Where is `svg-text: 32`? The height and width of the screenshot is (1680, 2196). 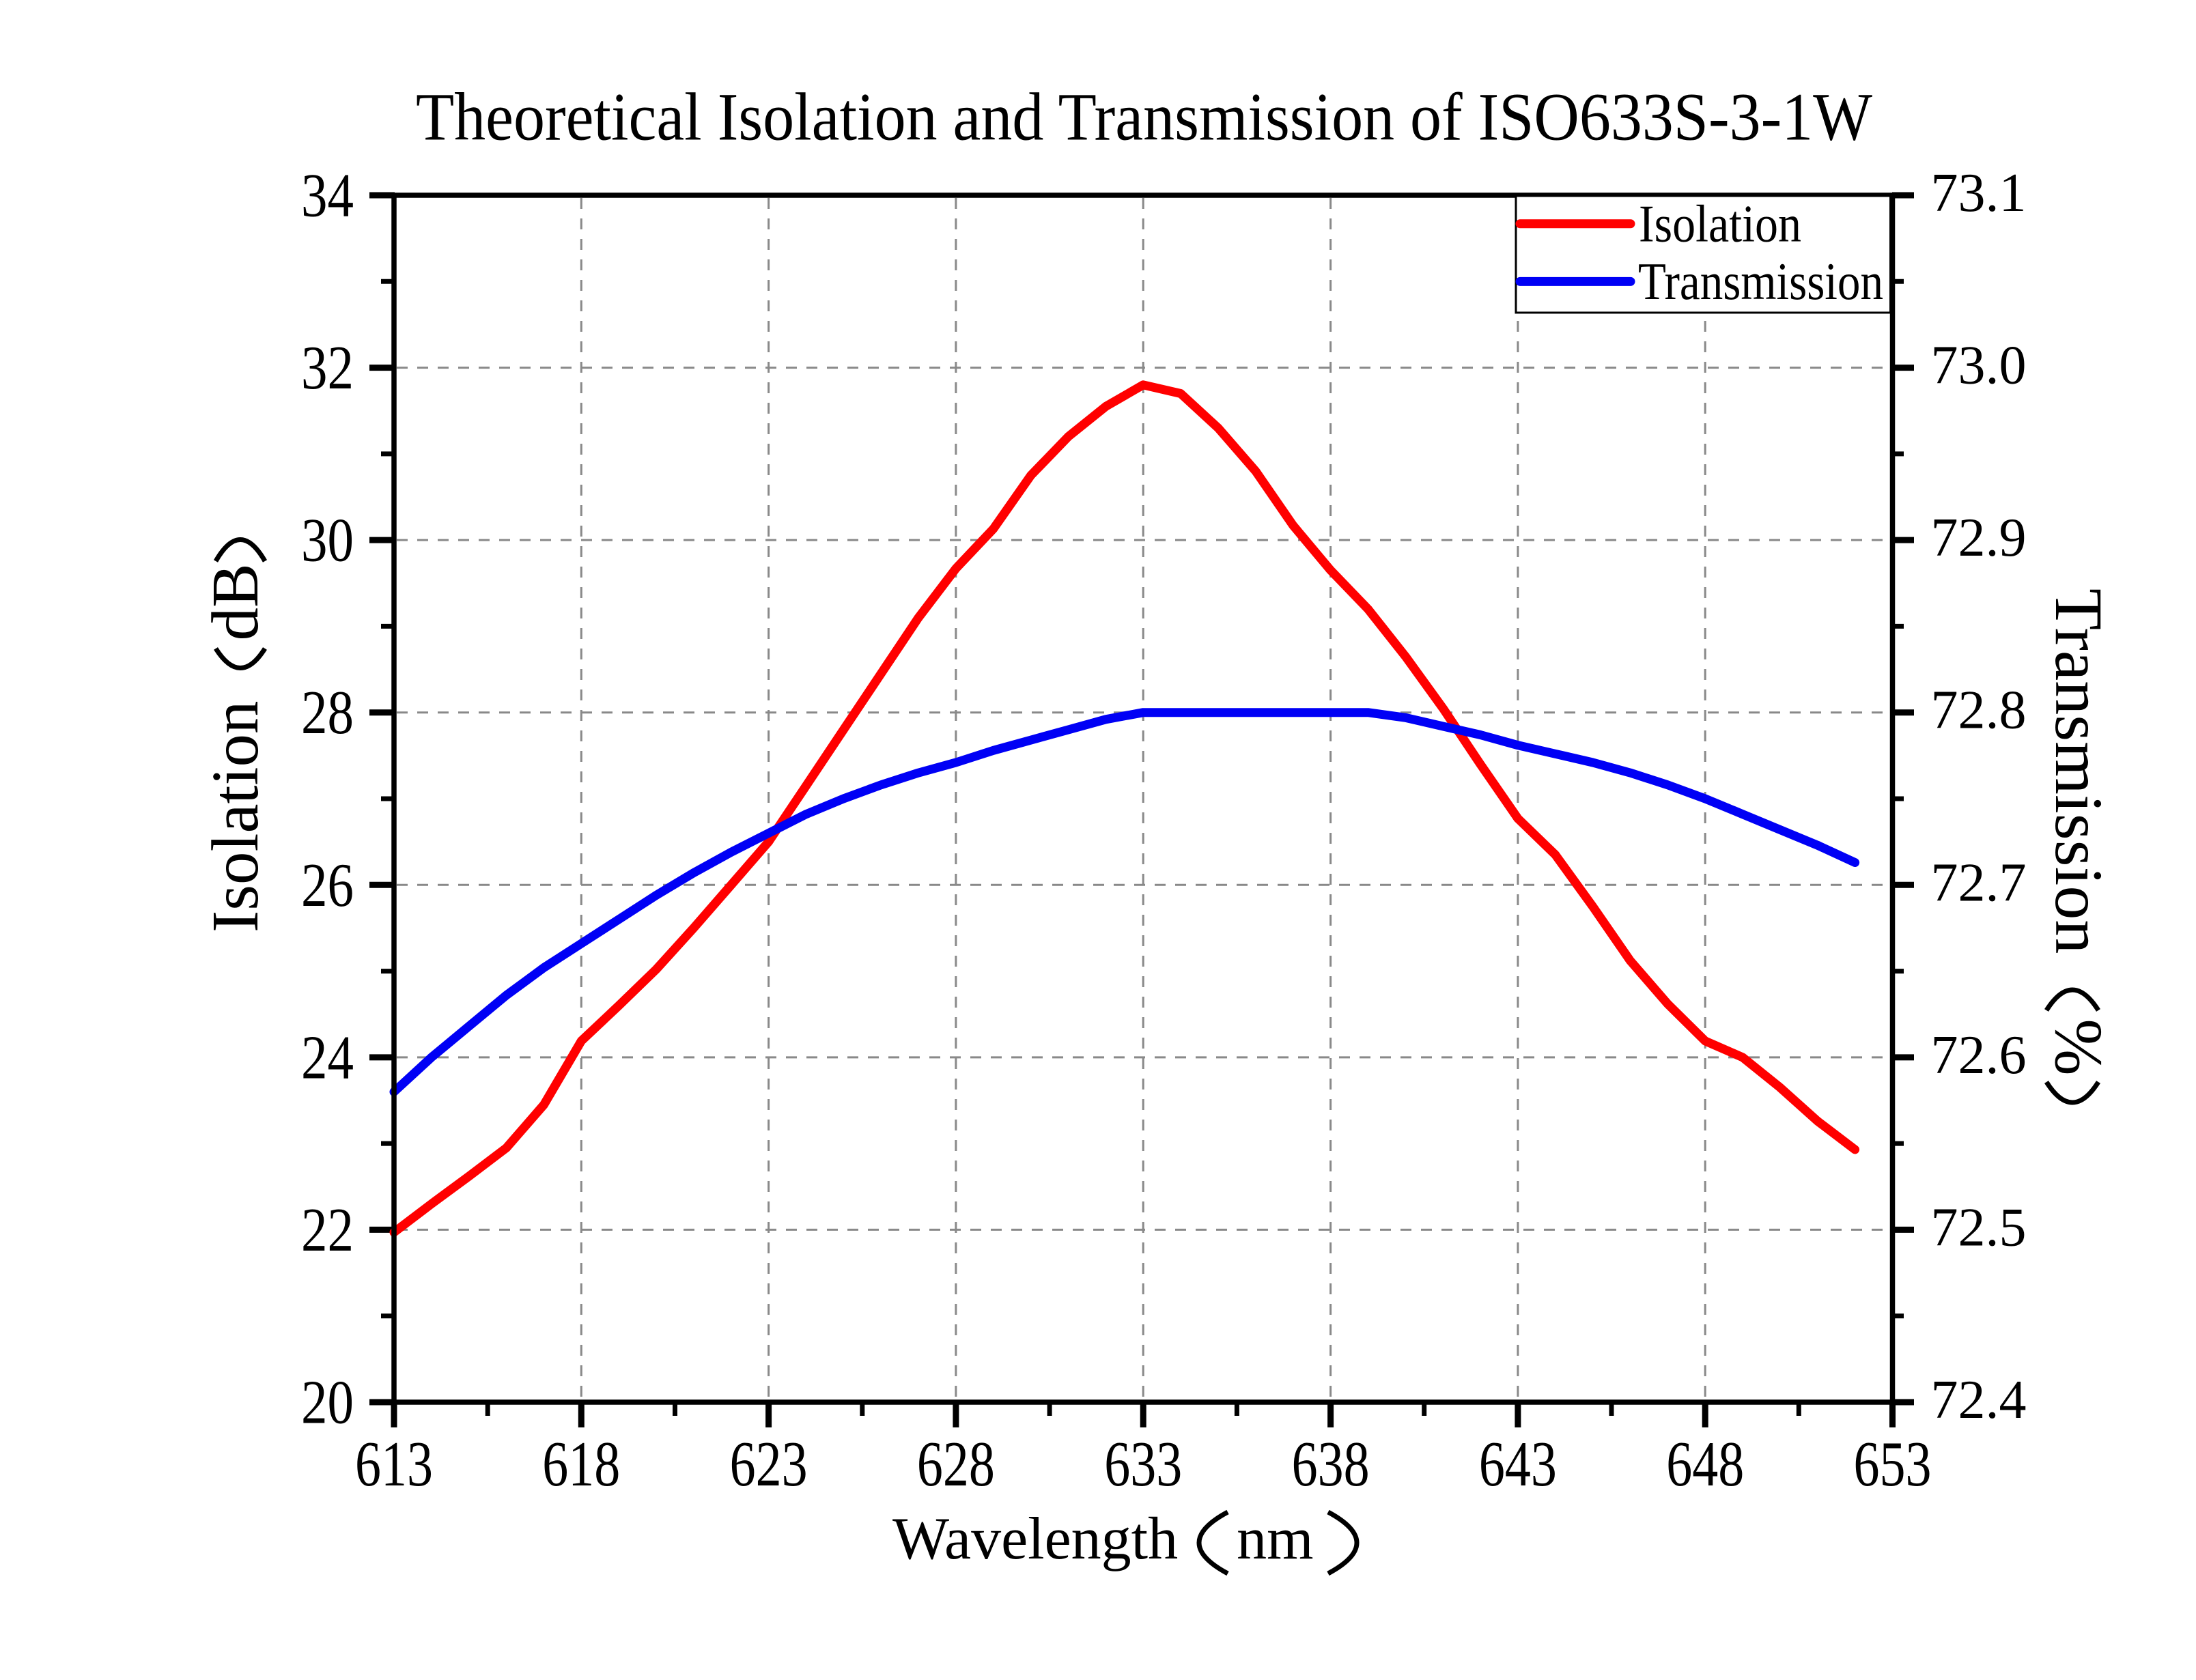 svg-text: 32 is located at coordinates (328, 367).